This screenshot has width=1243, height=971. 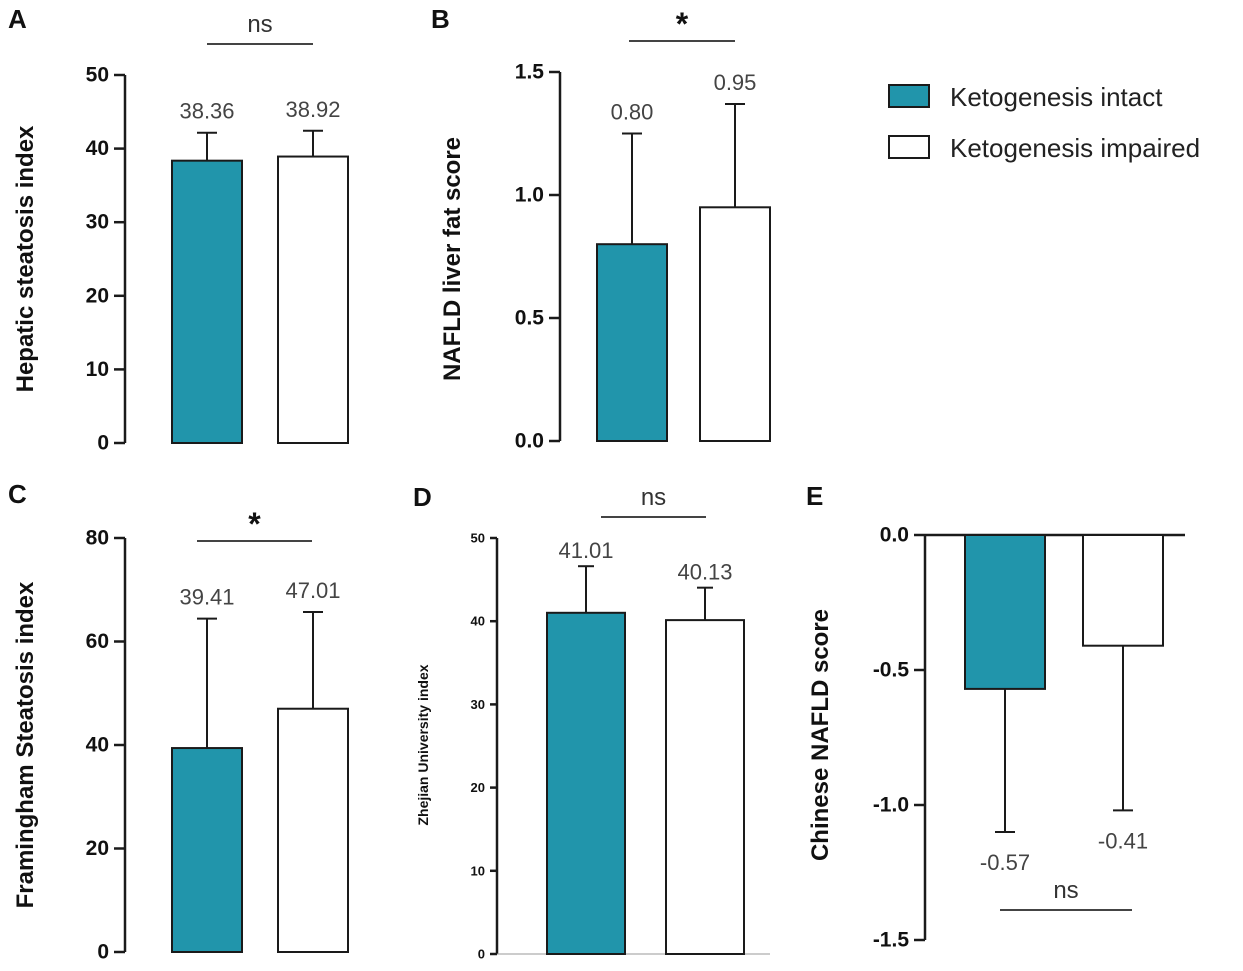 I want to click on data-label: 47.01, so click(x=312, y=590).